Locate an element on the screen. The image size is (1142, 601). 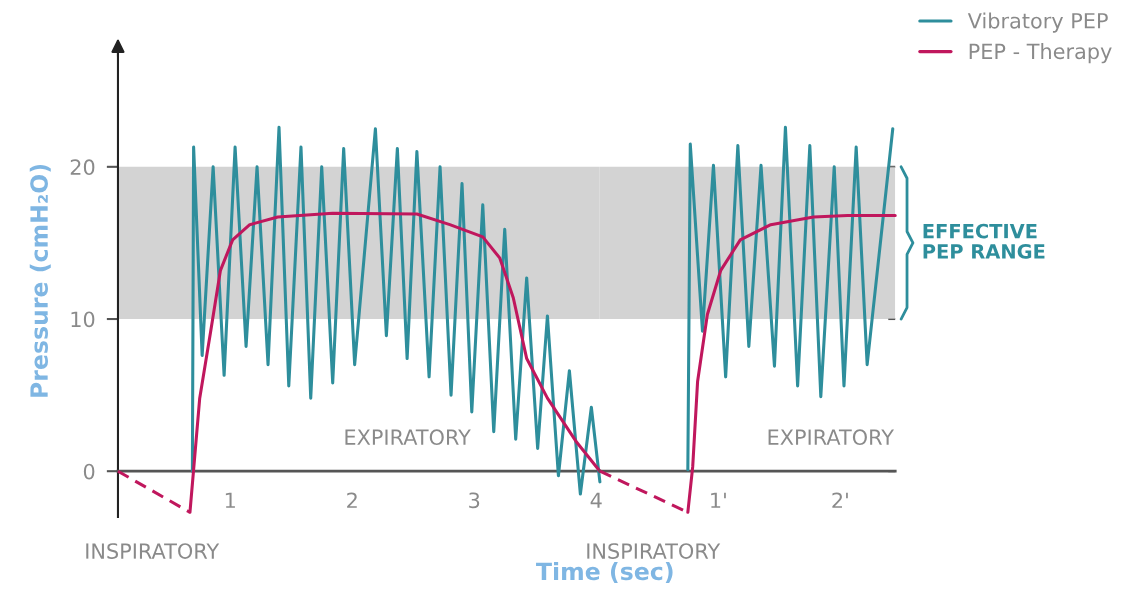
band-label: EFFECTIVE PEP RANGE is located at coordinates (984, 241).